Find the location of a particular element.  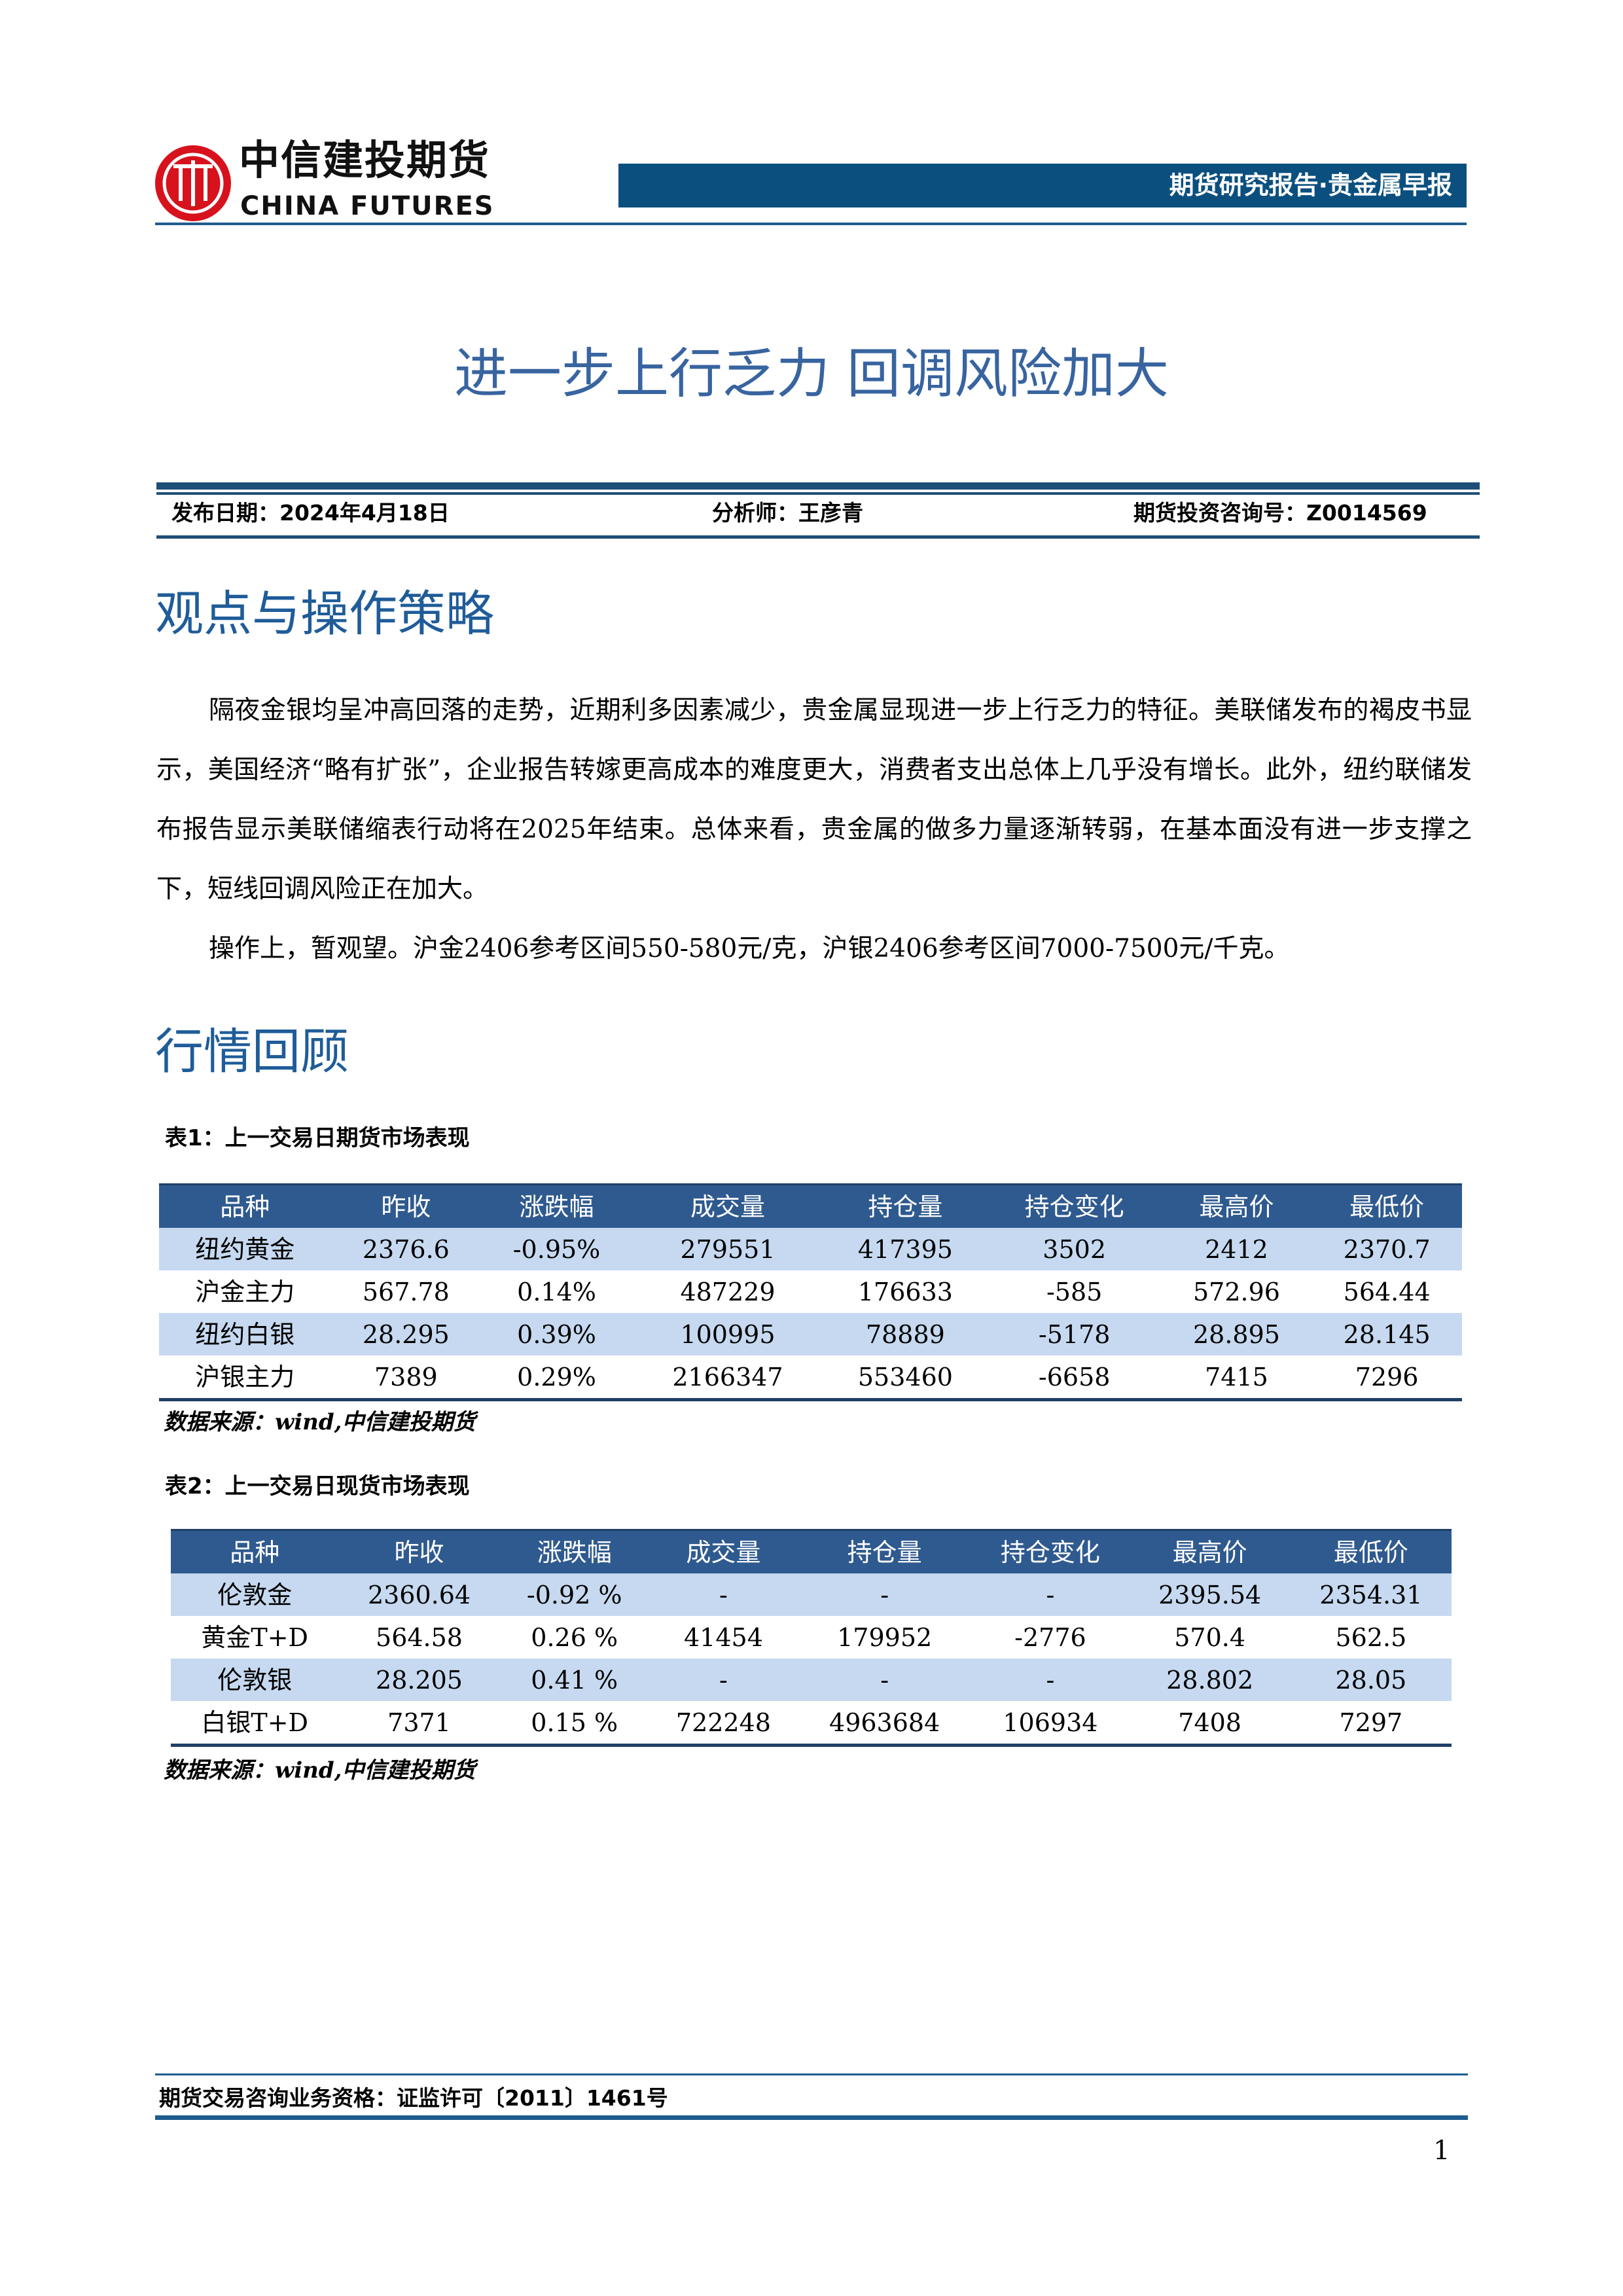

table-cell: 2395.54 is located at coordinates (1210, 1594).